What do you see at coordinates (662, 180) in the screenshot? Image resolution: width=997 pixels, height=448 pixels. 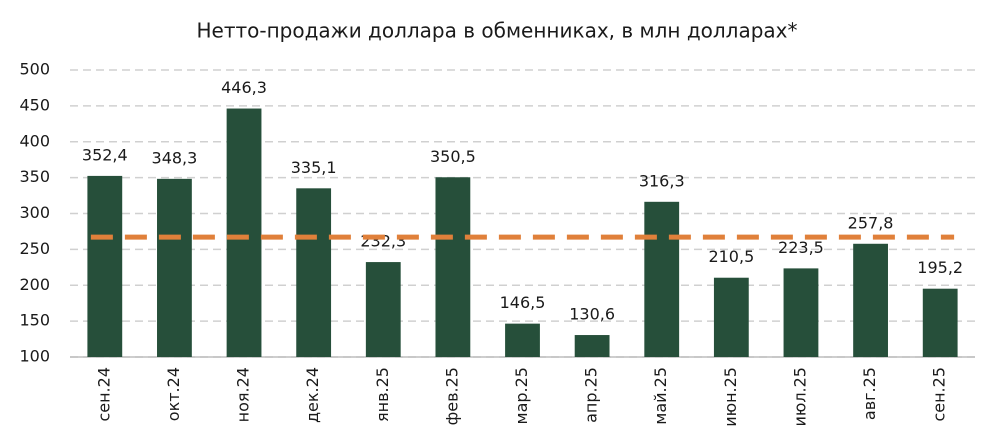 I see `value-label: 316,3` at bounding box center [662, 180].